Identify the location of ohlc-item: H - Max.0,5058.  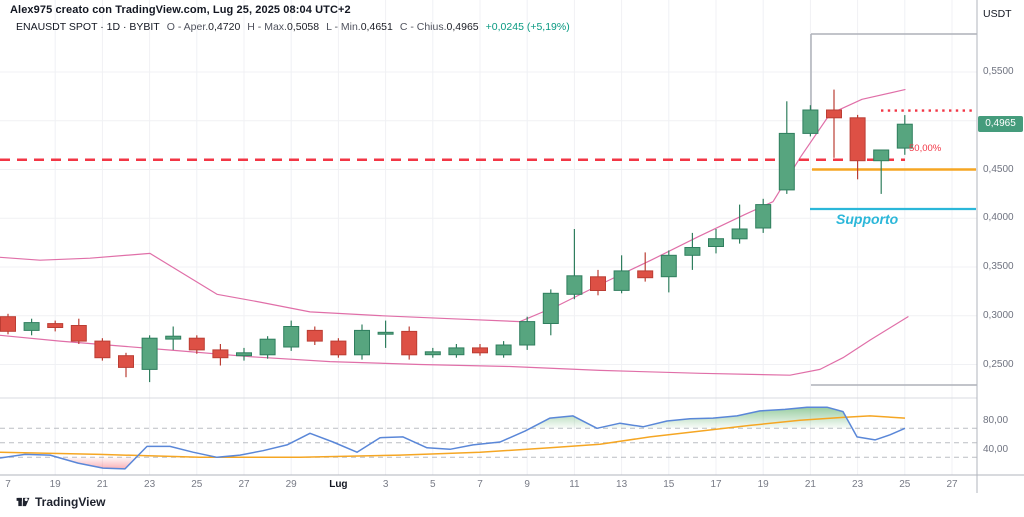
(283, 27).